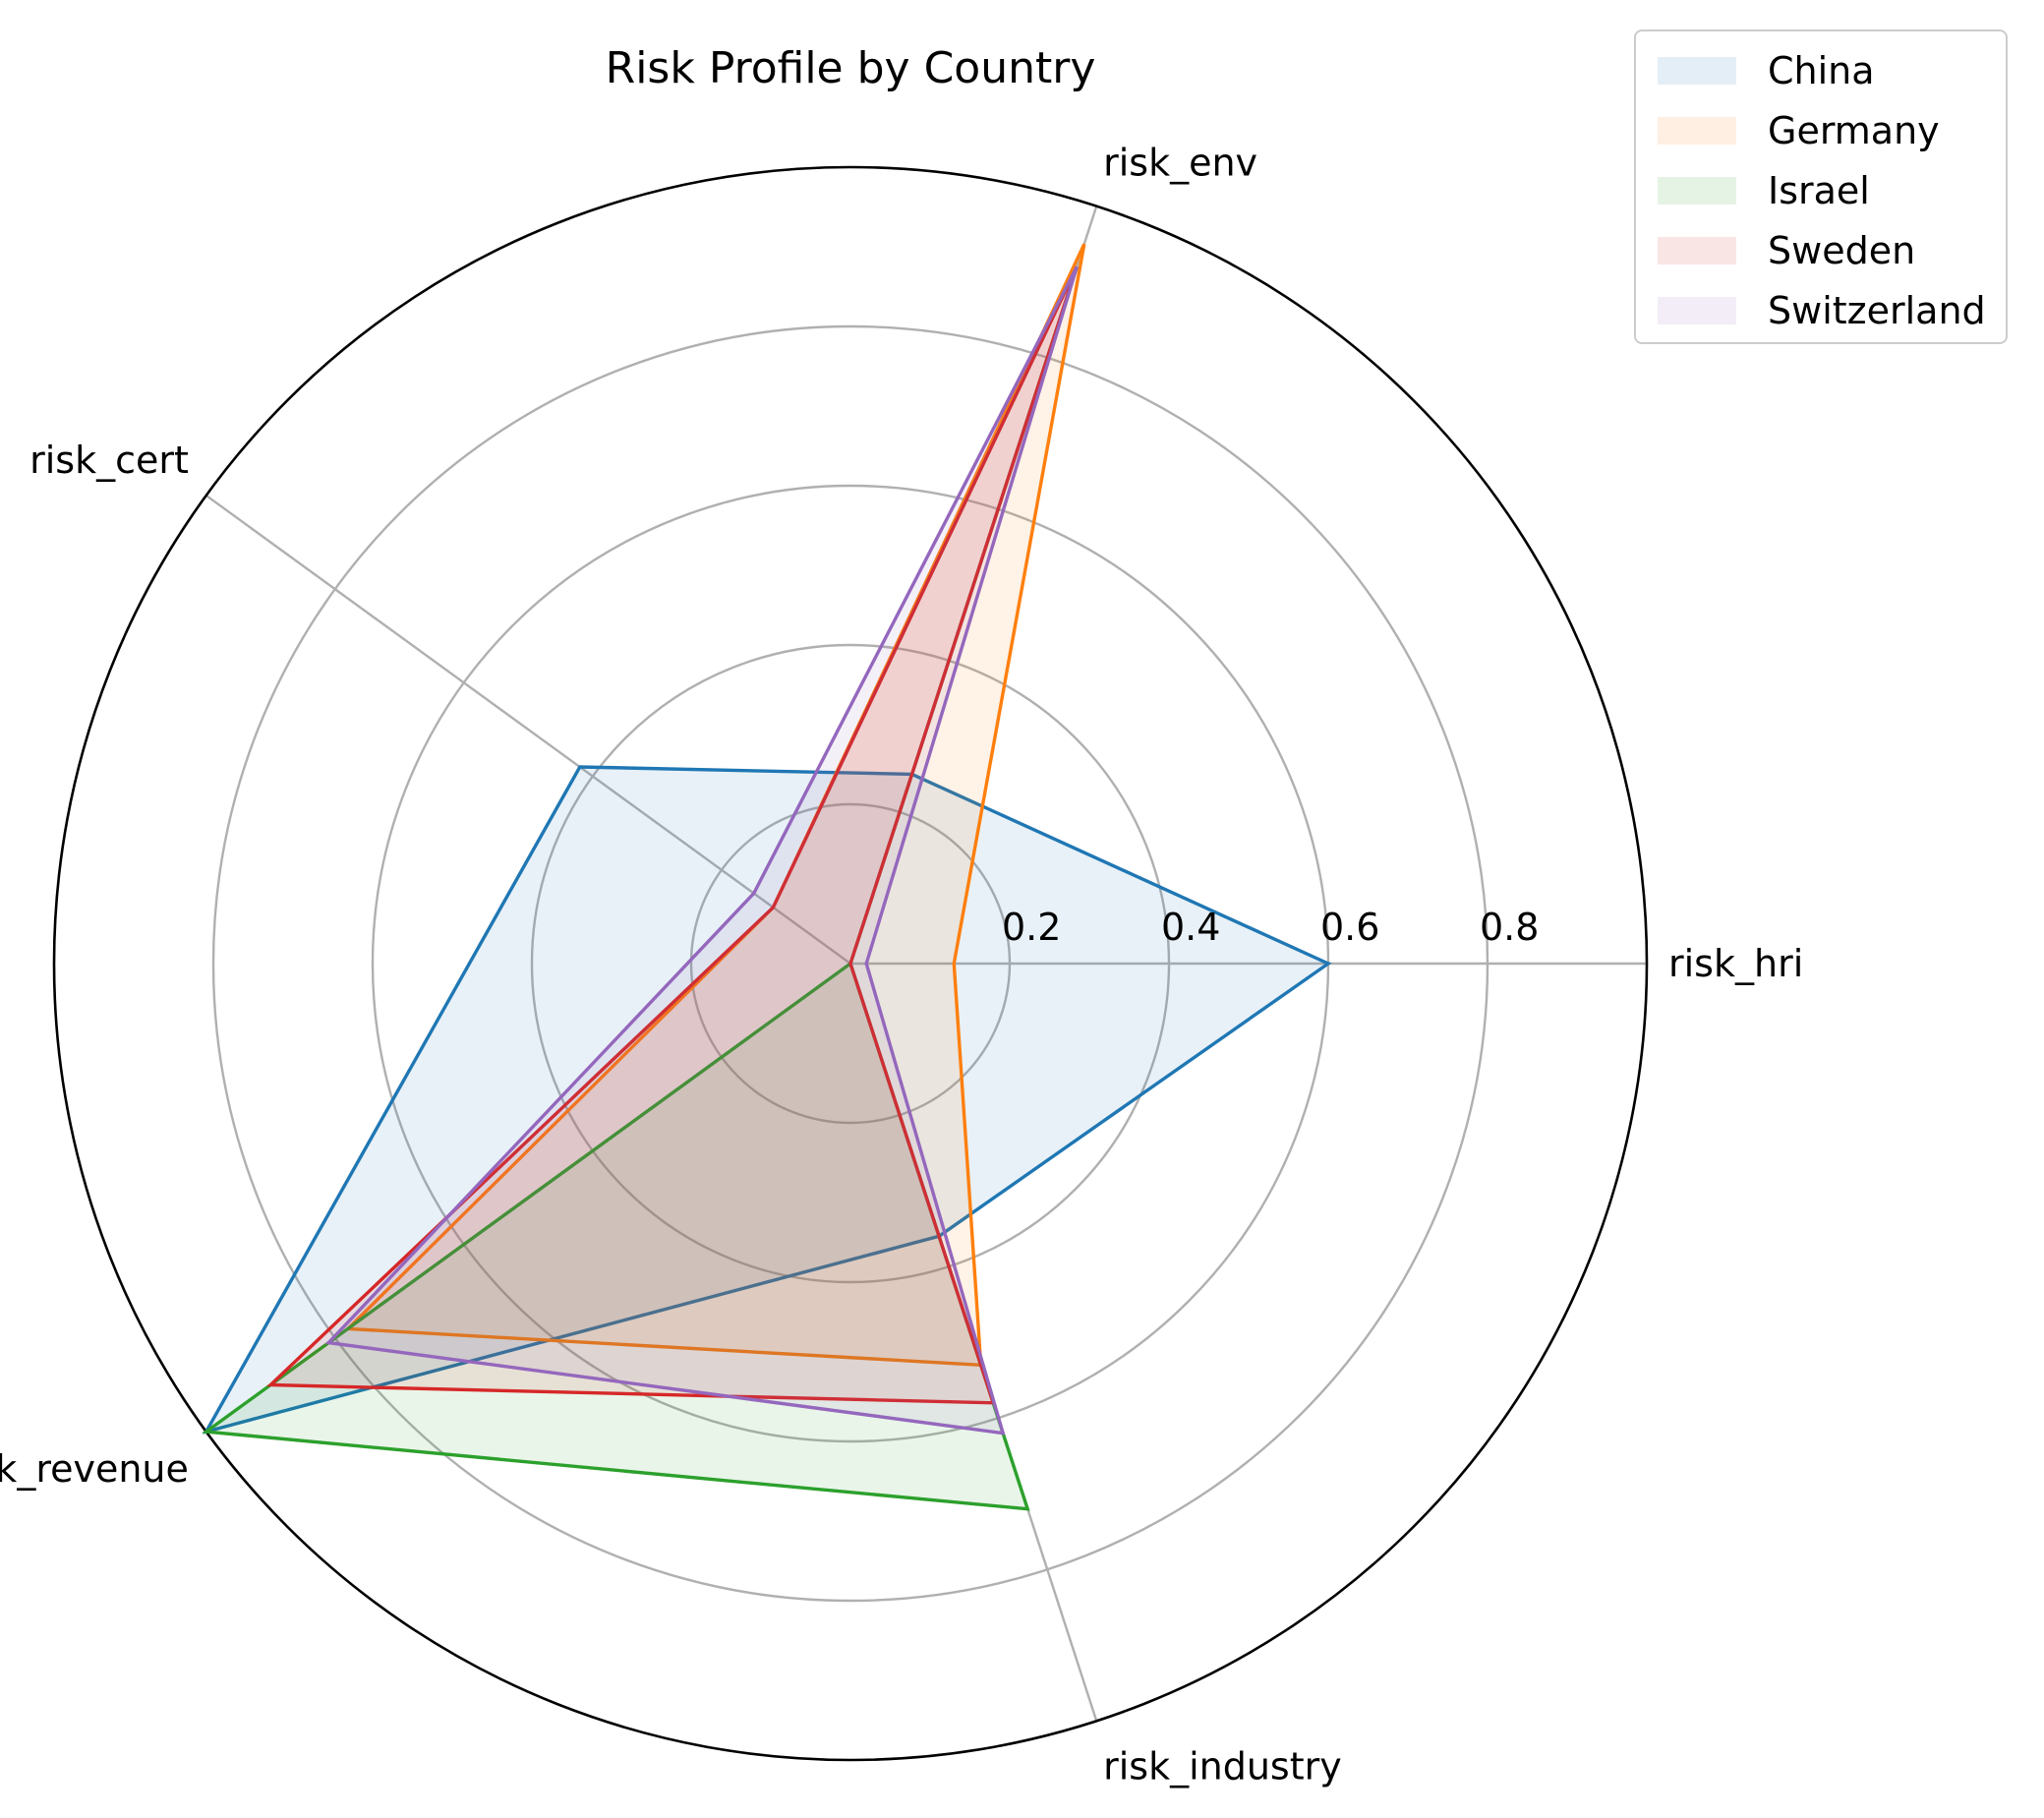  I want to click on legend-swatch-sweden, so click(1697, 250).